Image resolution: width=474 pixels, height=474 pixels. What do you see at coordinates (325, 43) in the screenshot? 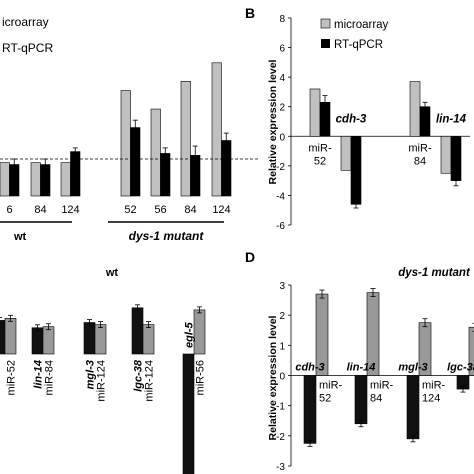
I see `legend-swatch-rtqpcr` at bounding box center [325, 43].